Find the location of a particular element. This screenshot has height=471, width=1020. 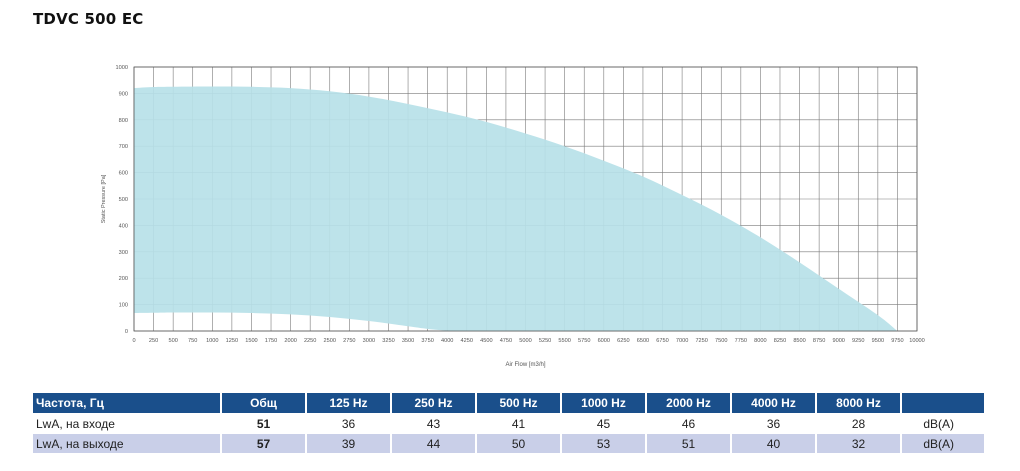

x-tick-label: 9500 is located at coordinates (878, 341).